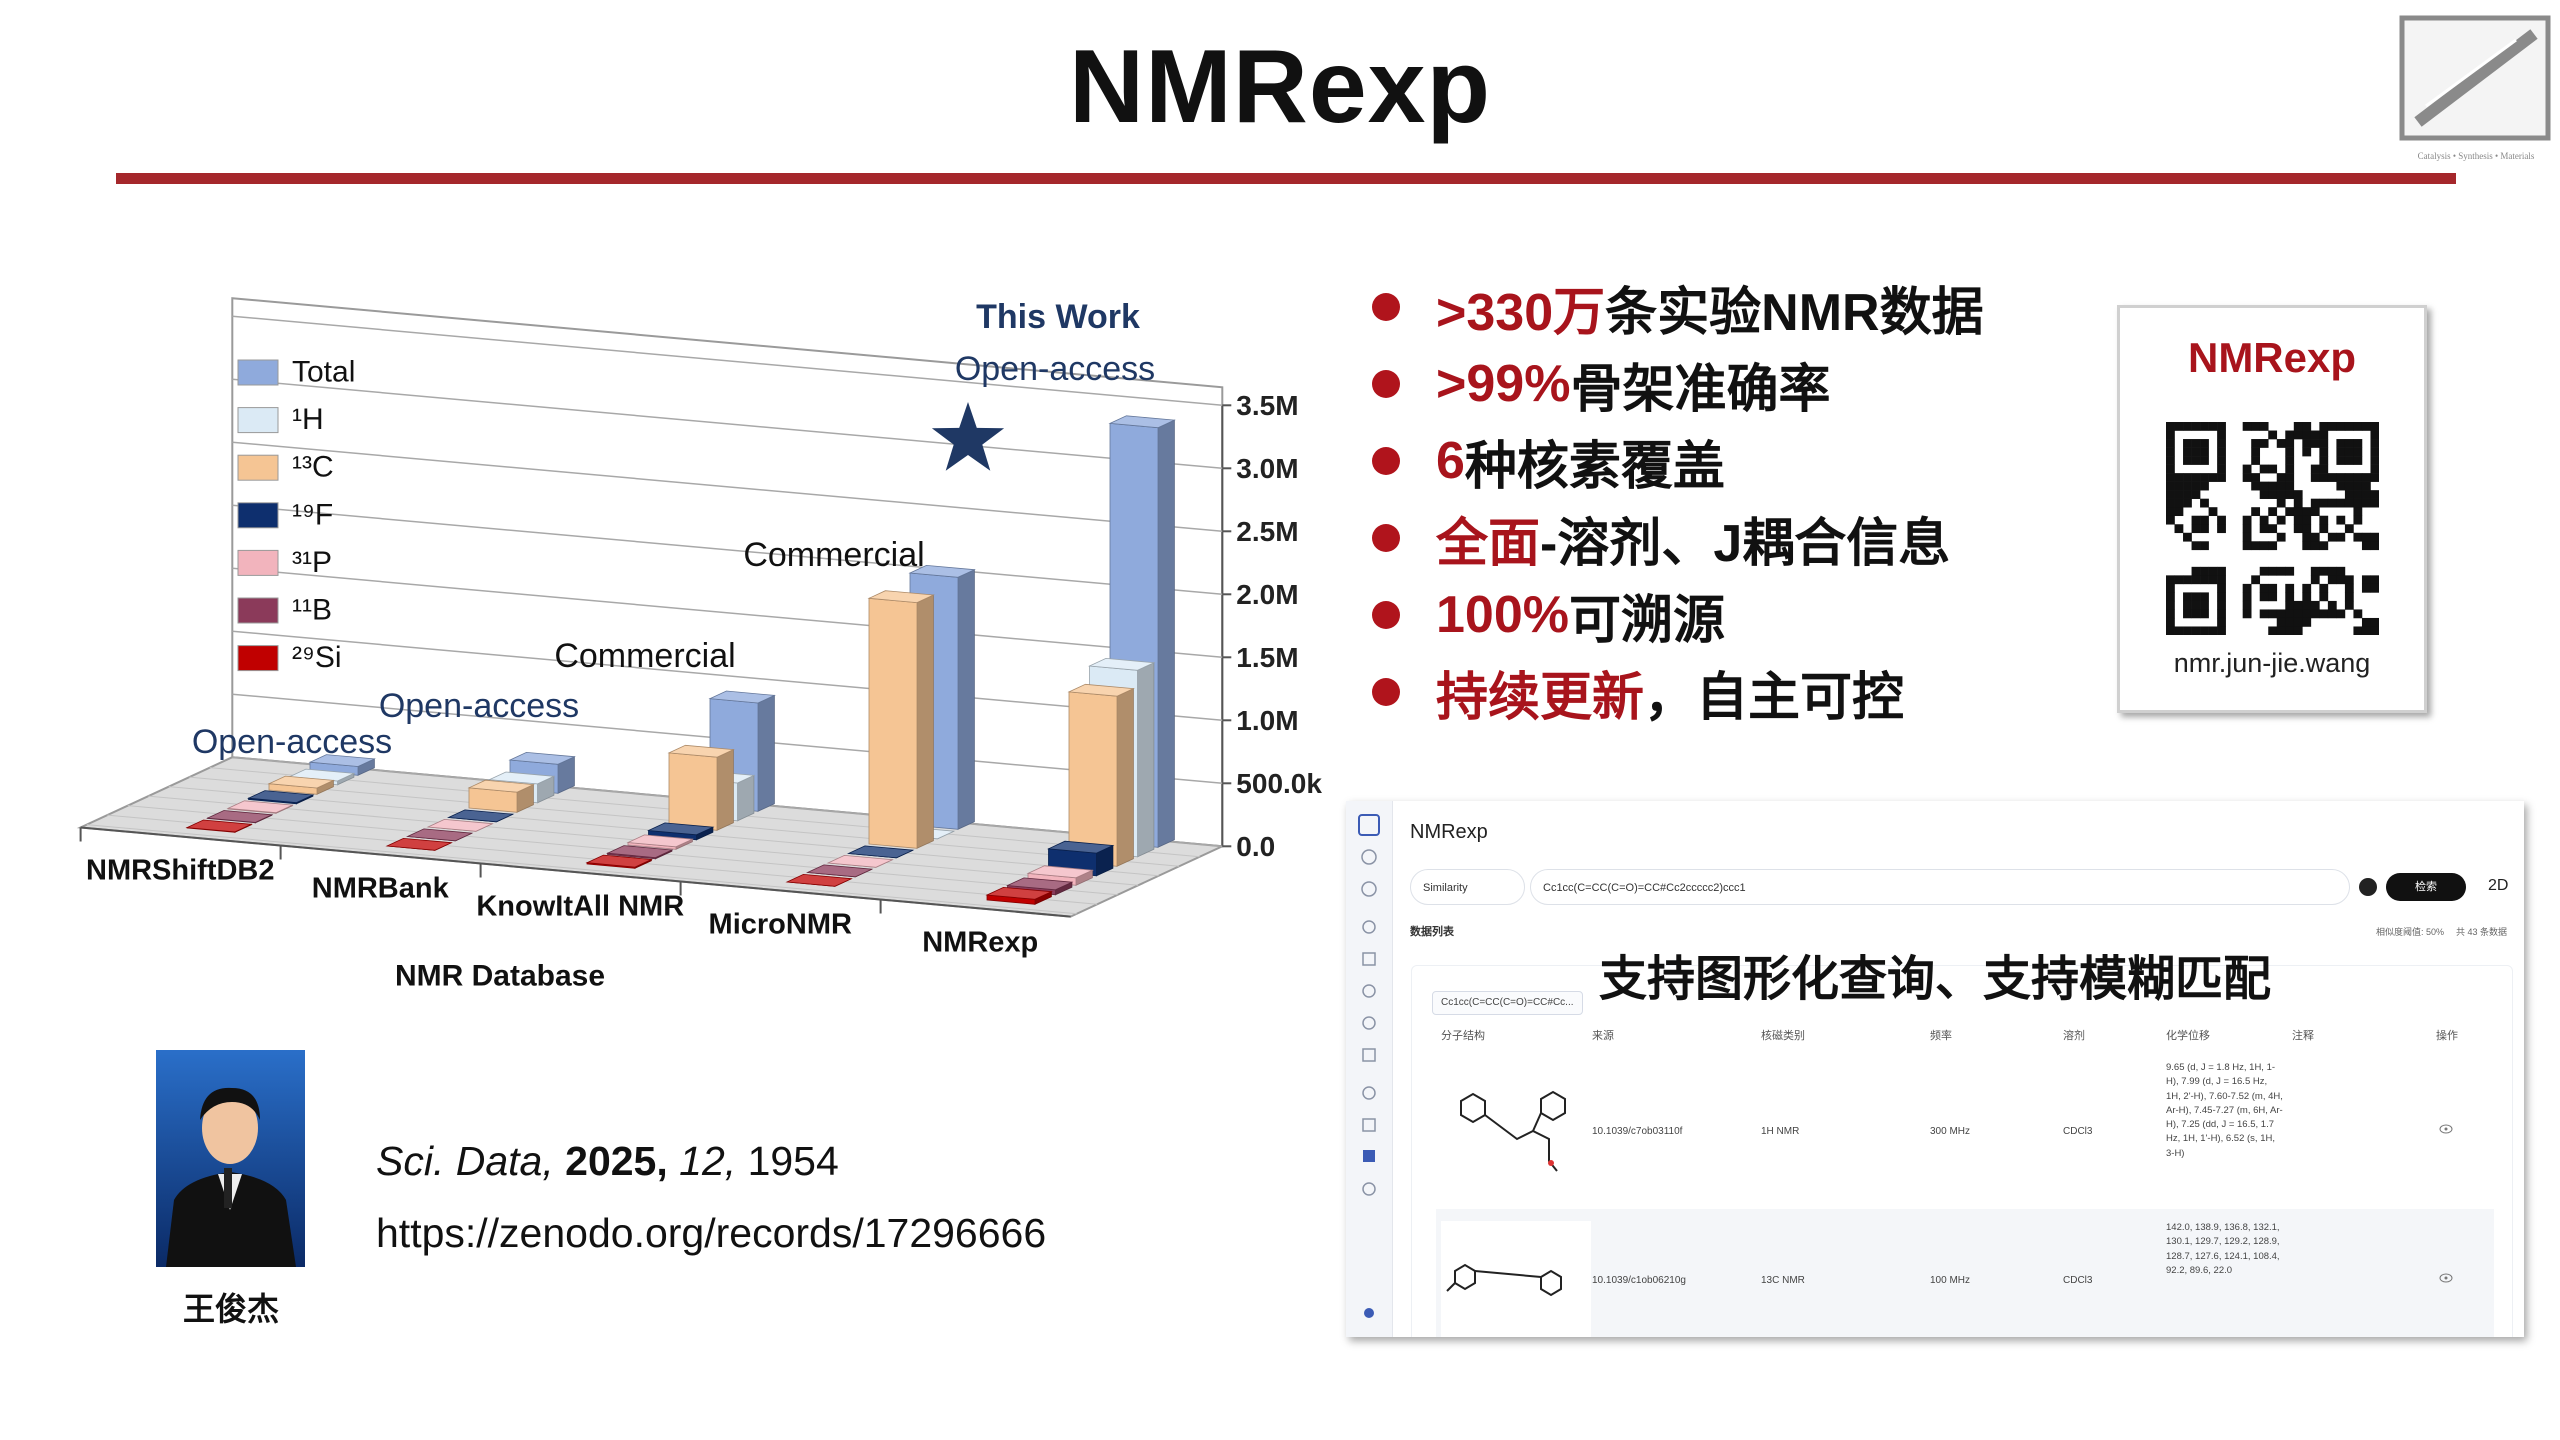  I want to click on citation-link: https://zenodo.org/records/17296666, so click(711, 1233).